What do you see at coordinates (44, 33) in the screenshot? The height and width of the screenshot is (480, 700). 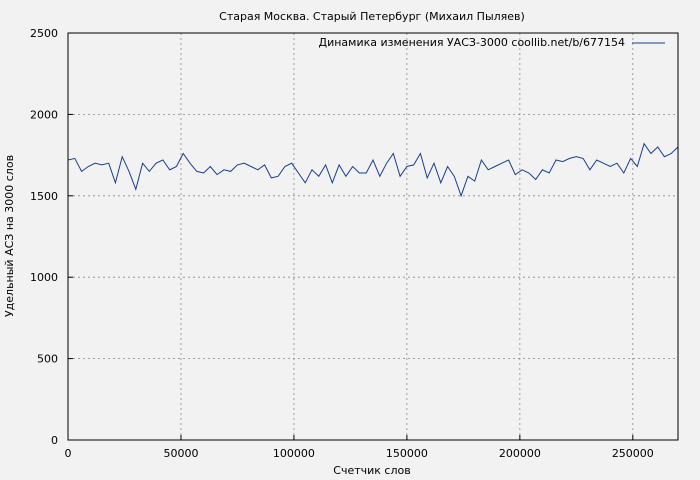 I see `y-tick-label: 2500` at bounding box center [44, 33].